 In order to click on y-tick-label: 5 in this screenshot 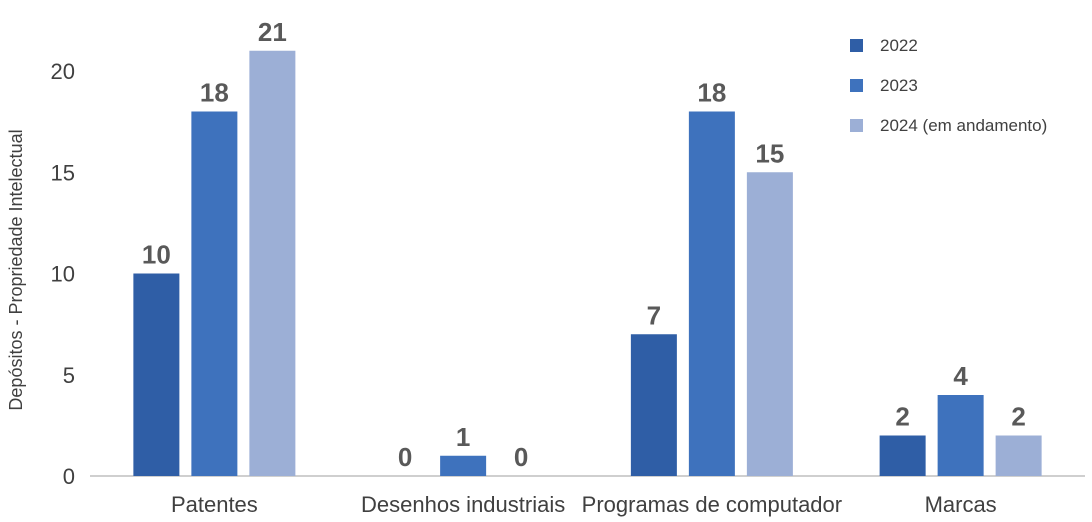, I will do `click(69, 375)`.